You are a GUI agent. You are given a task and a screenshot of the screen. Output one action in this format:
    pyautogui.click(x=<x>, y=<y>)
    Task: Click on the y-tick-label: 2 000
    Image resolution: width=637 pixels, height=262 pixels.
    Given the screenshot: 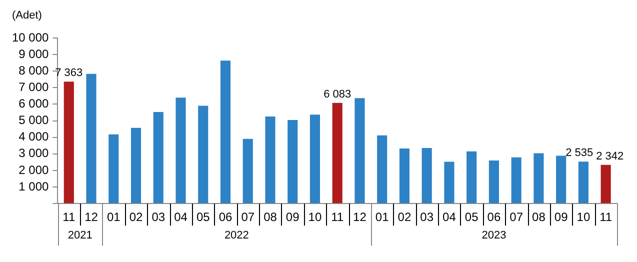 What is the action you would take?
    pyautogui.click(x=34, y=169)
    